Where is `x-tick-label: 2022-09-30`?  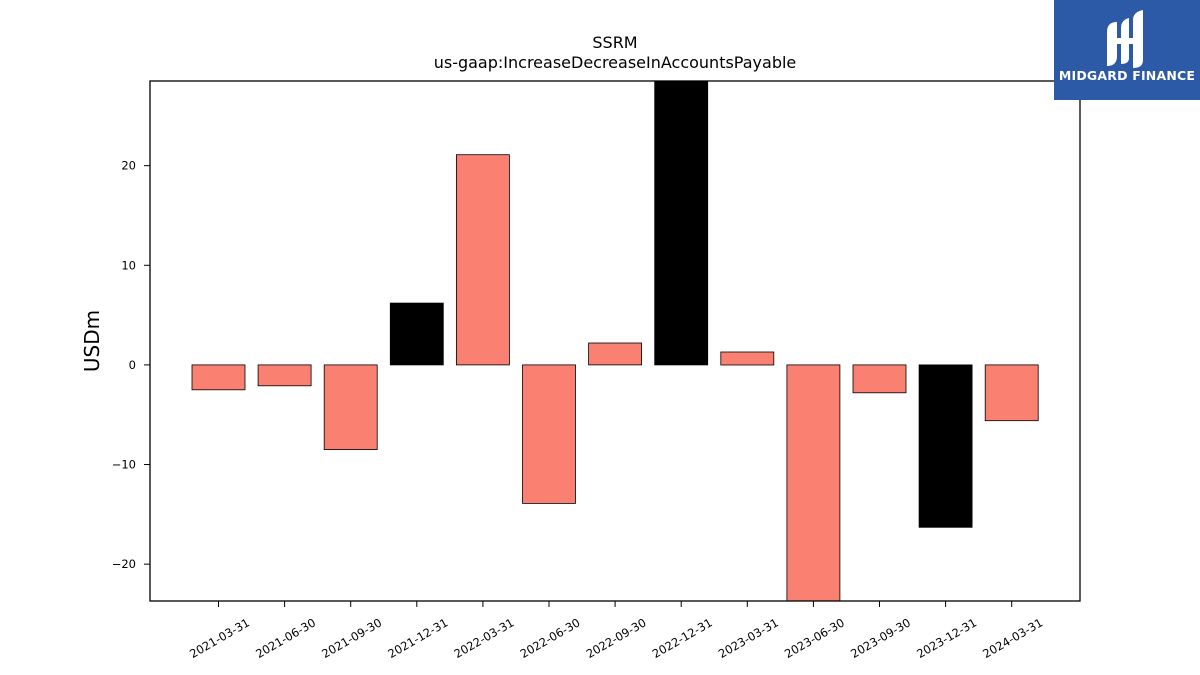 x-tick-label: 2022-09-30 is located at coordinates (616, 638).